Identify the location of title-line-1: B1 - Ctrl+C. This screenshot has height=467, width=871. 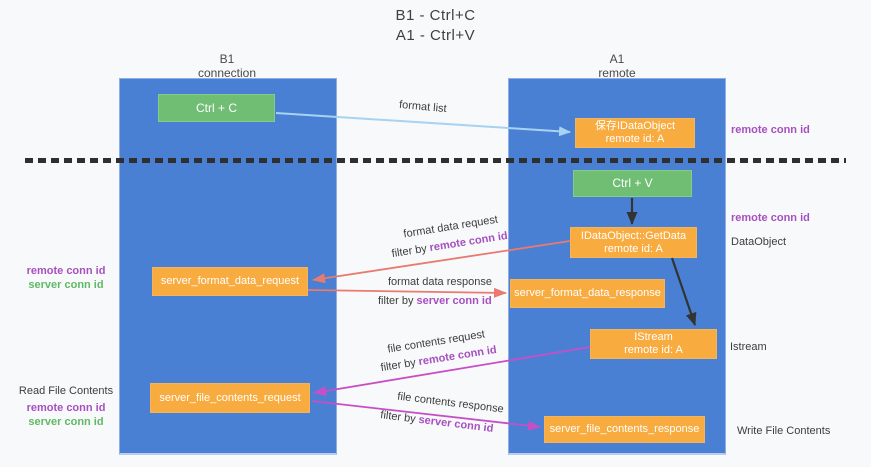
(435, 15).